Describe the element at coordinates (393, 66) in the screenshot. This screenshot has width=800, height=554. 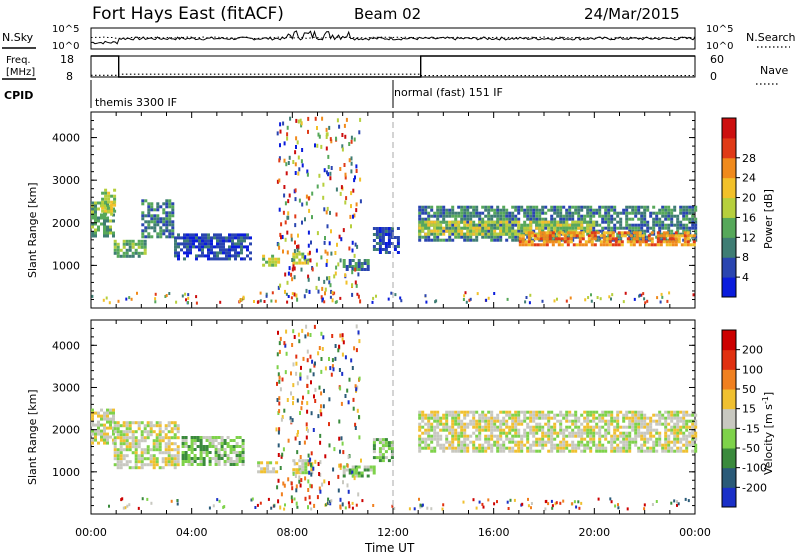
I see `freq-frame` at that location.